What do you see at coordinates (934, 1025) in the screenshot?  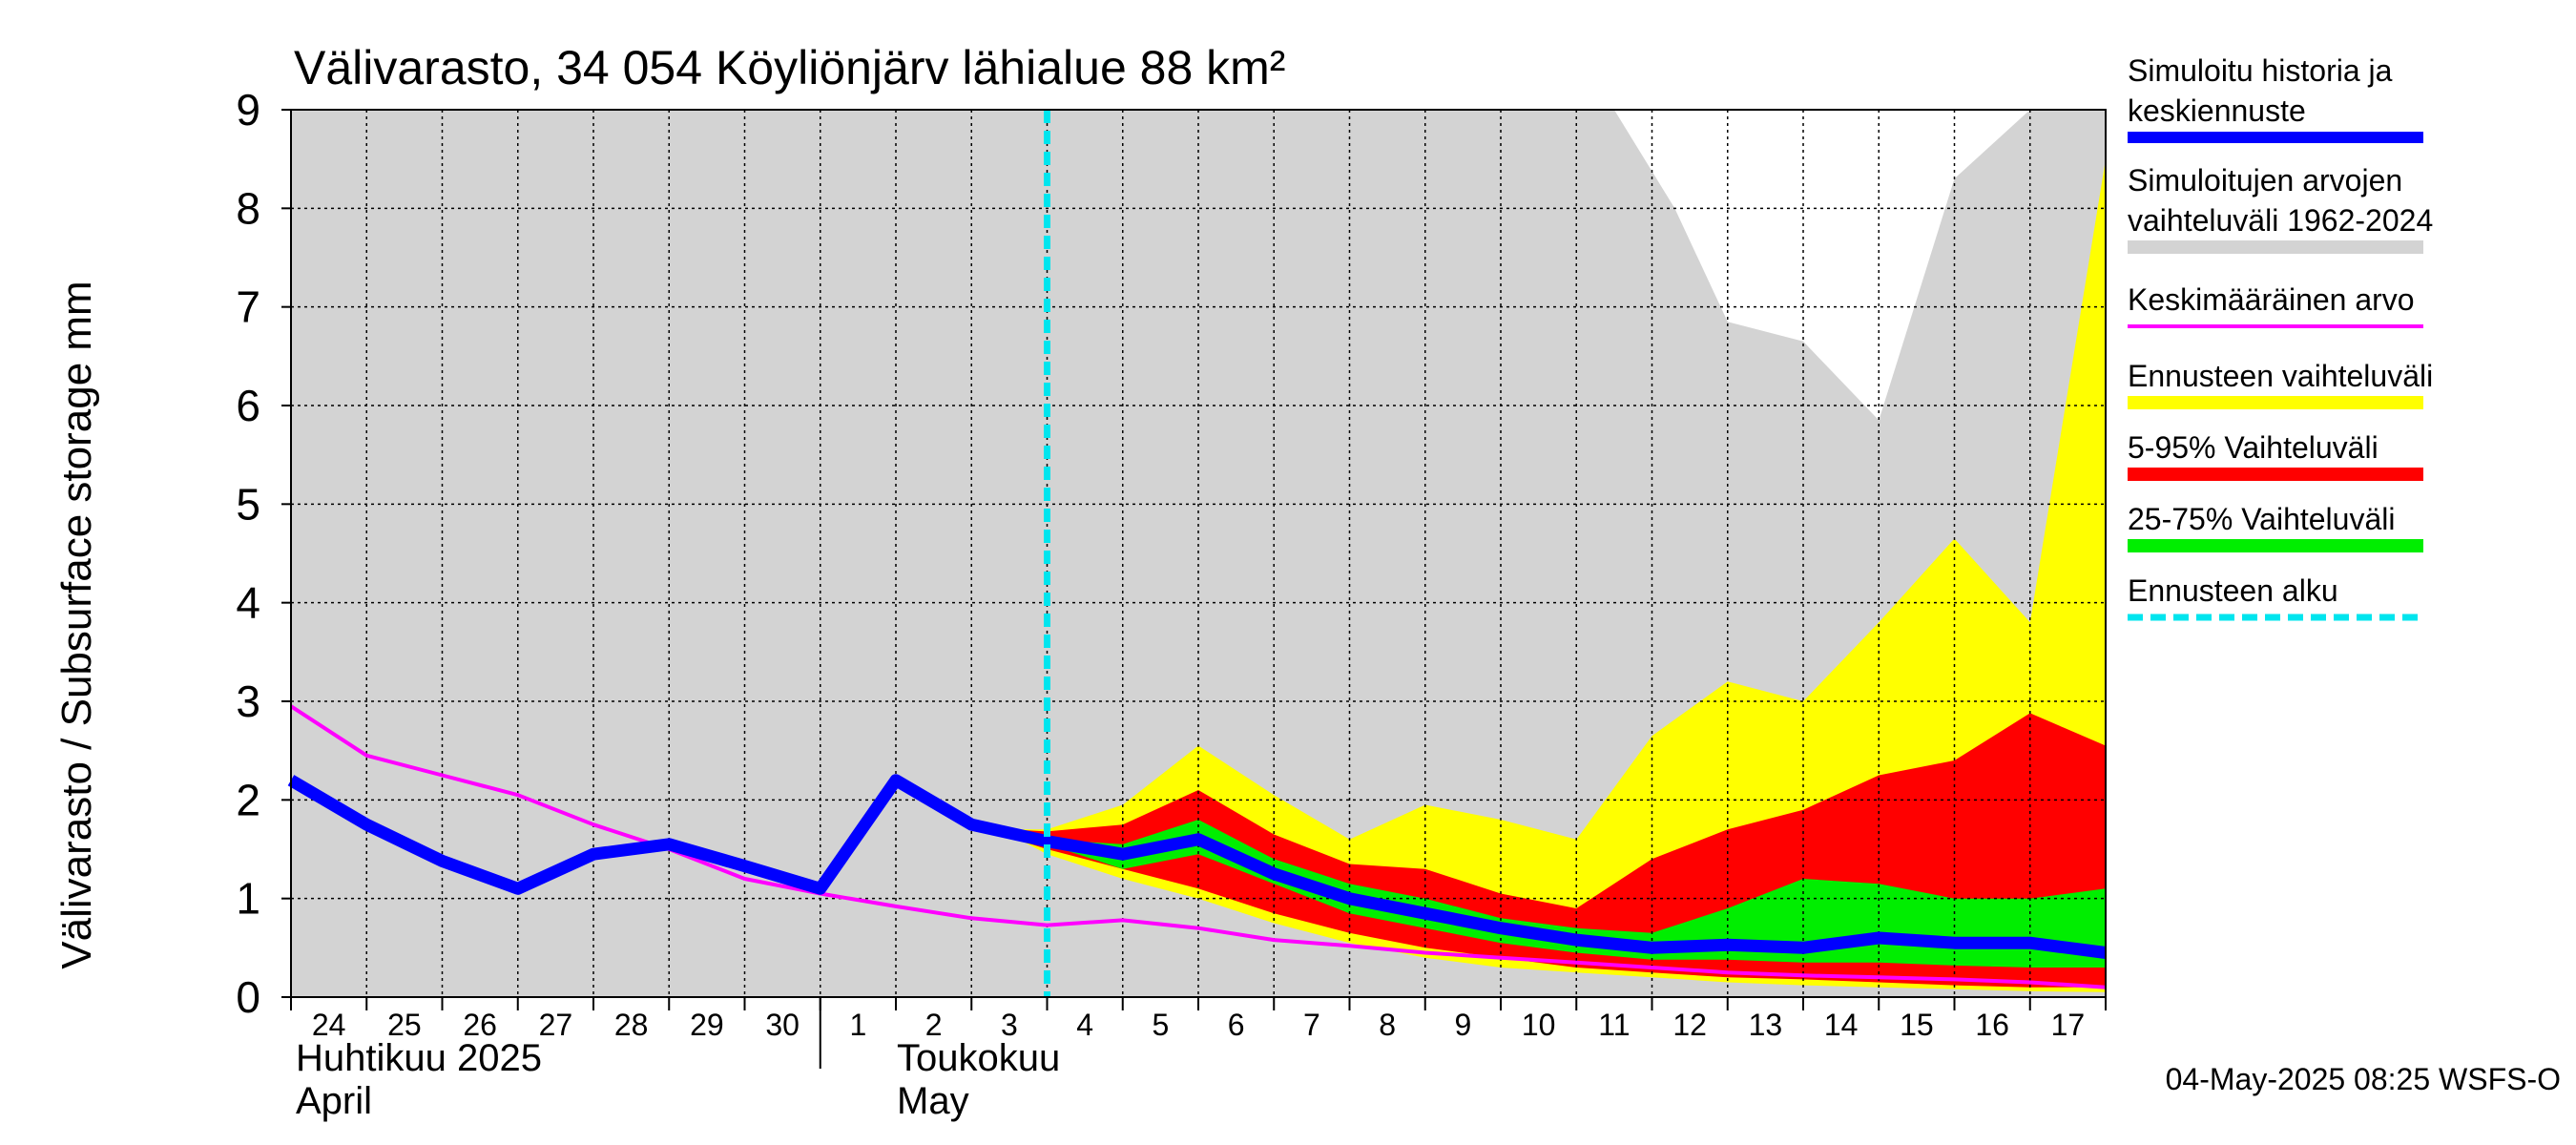 I see `x-tick-label: 2` at bounding box center [934, 1025].